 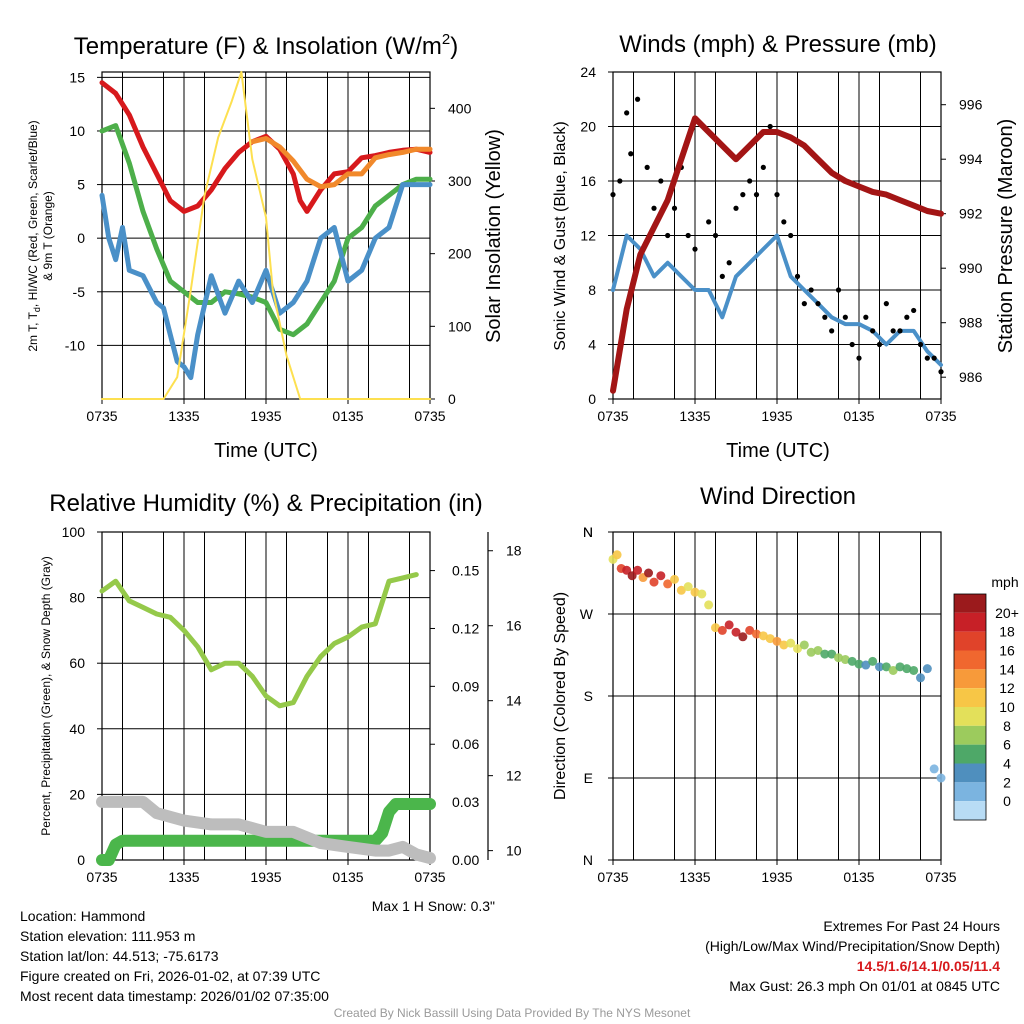 What do you see at coordinates (347, 416) in the screenshot?
I see `temp-xtick-label: 0135` at bounding box center [347, 416].